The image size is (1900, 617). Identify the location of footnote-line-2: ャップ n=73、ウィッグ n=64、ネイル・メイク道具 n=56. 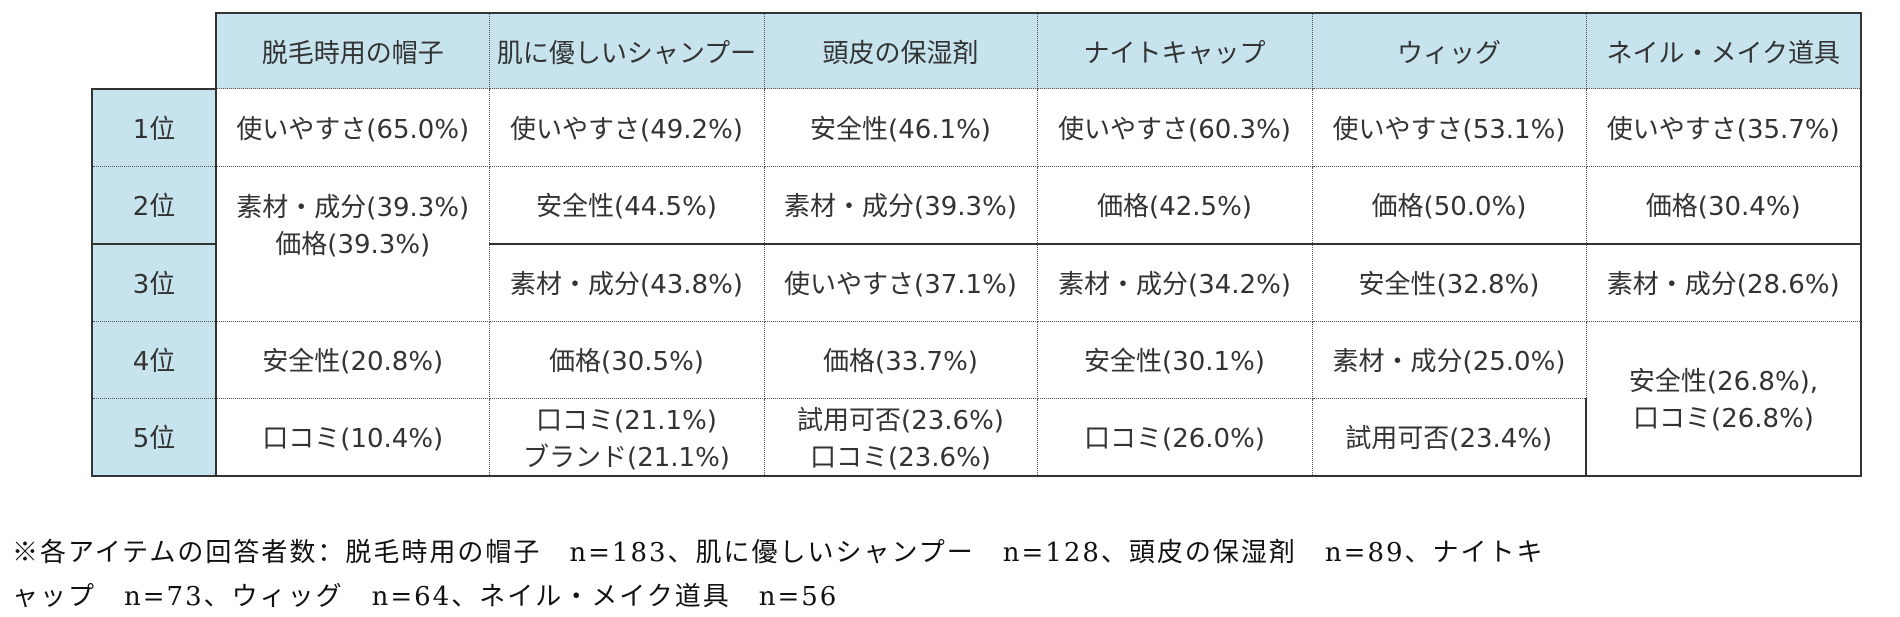
(425, 597).